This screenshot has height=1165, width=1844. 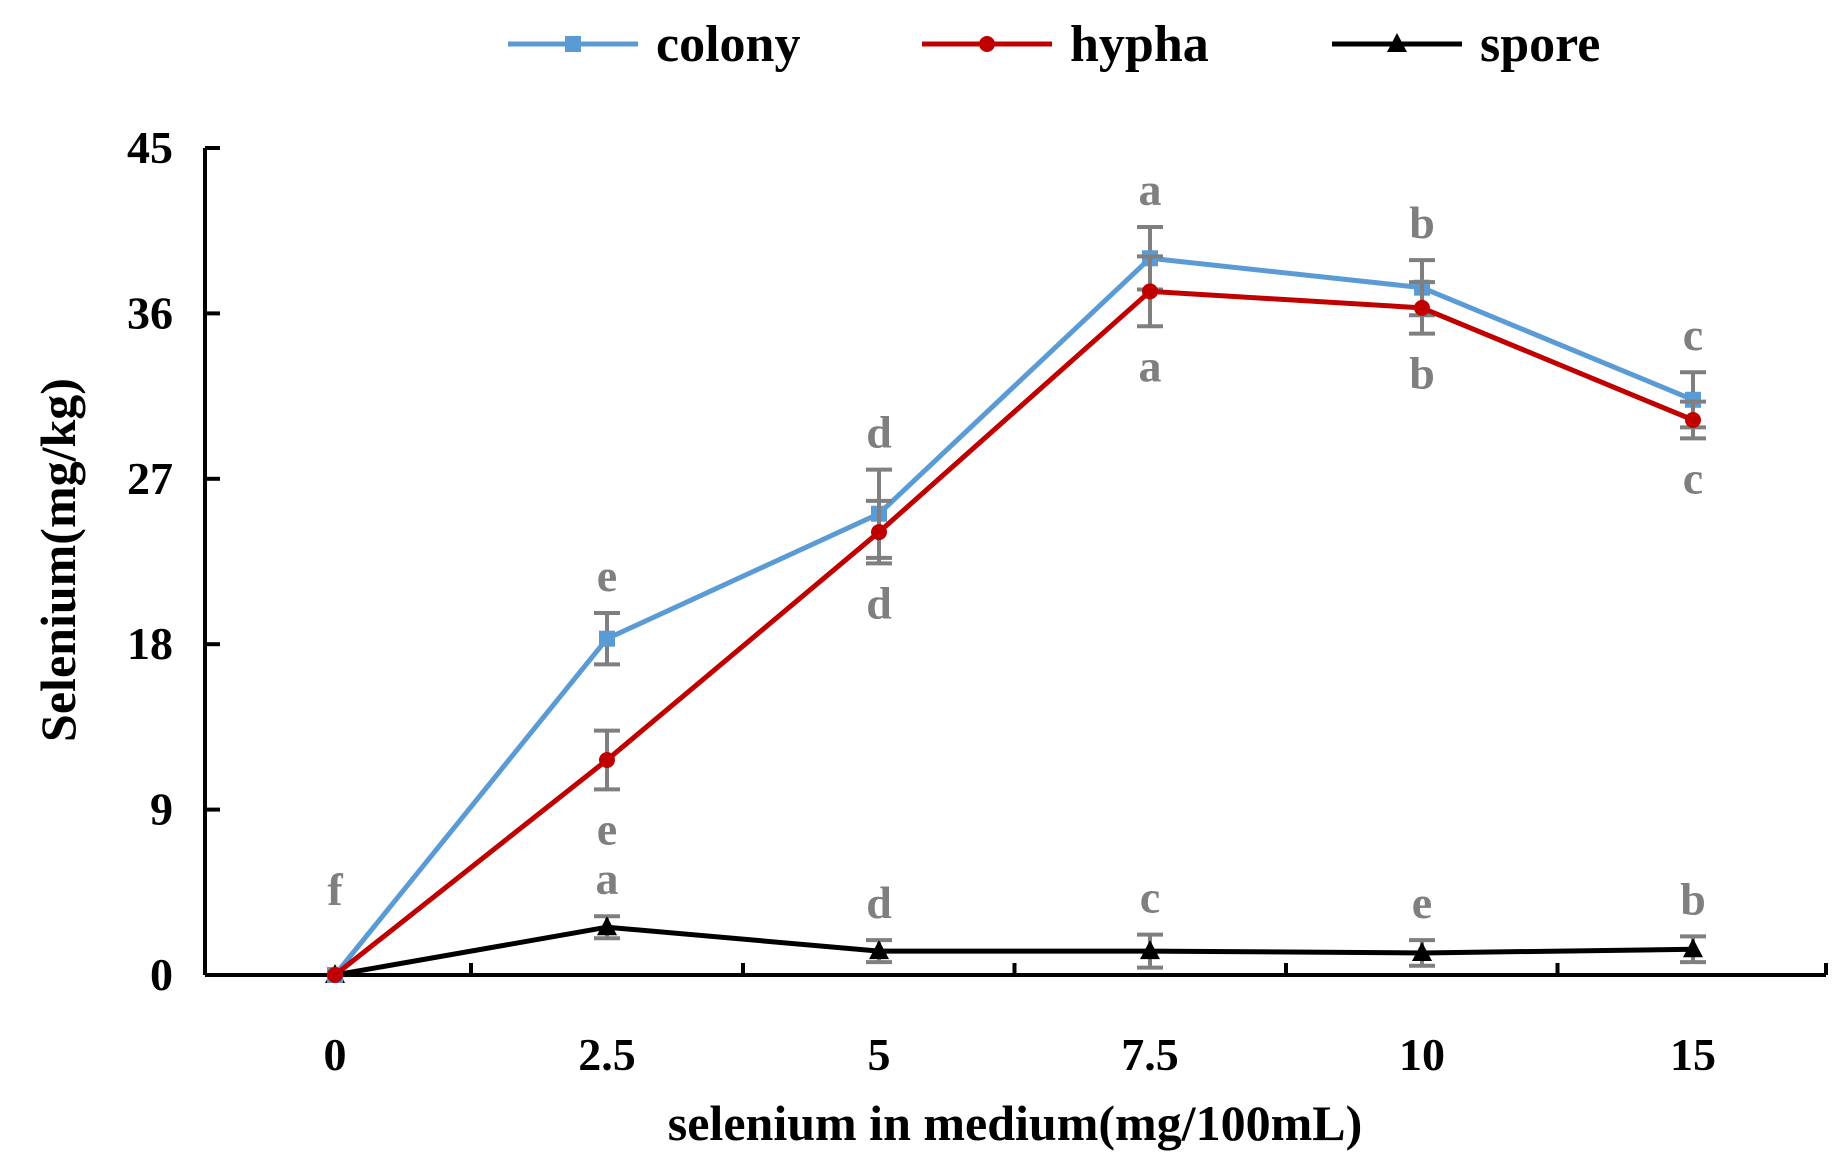 What do you see at coordinates (1466, 44) in the screenshot?
I see `legend-item-spore: spore` at bounding box center [1466, 44].